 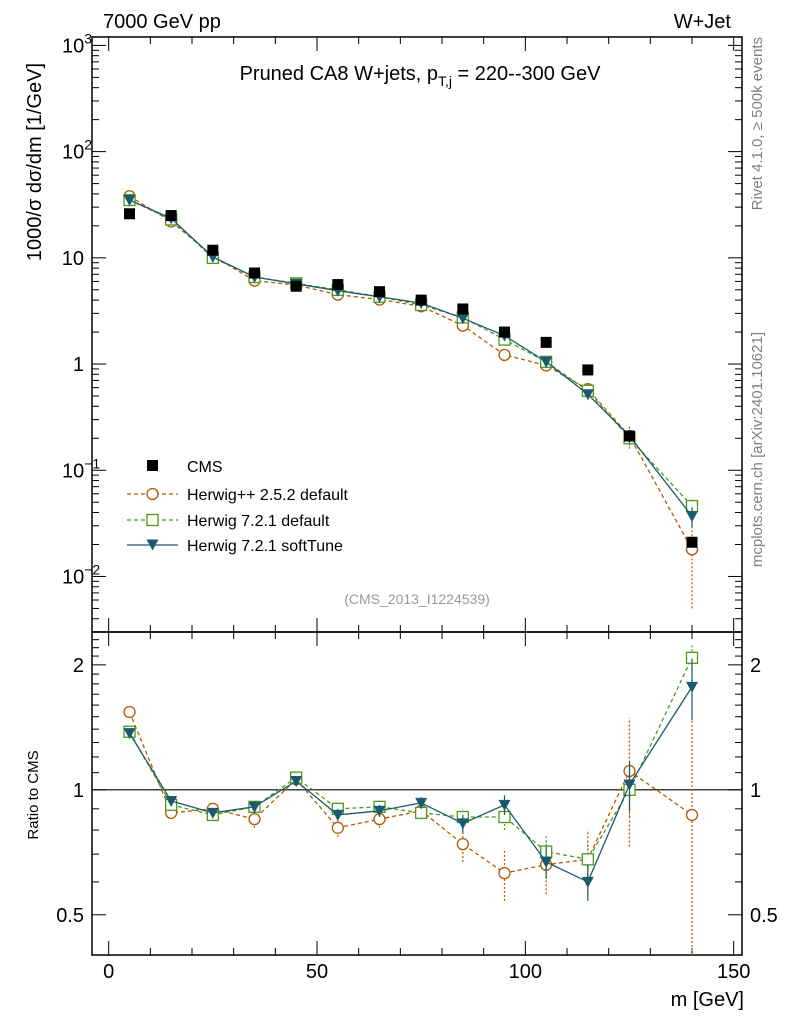 What do you see at coordinates (78, 365) in the screenshot?
I see `y-tick-label: 1` at bounding box center [78, 365].